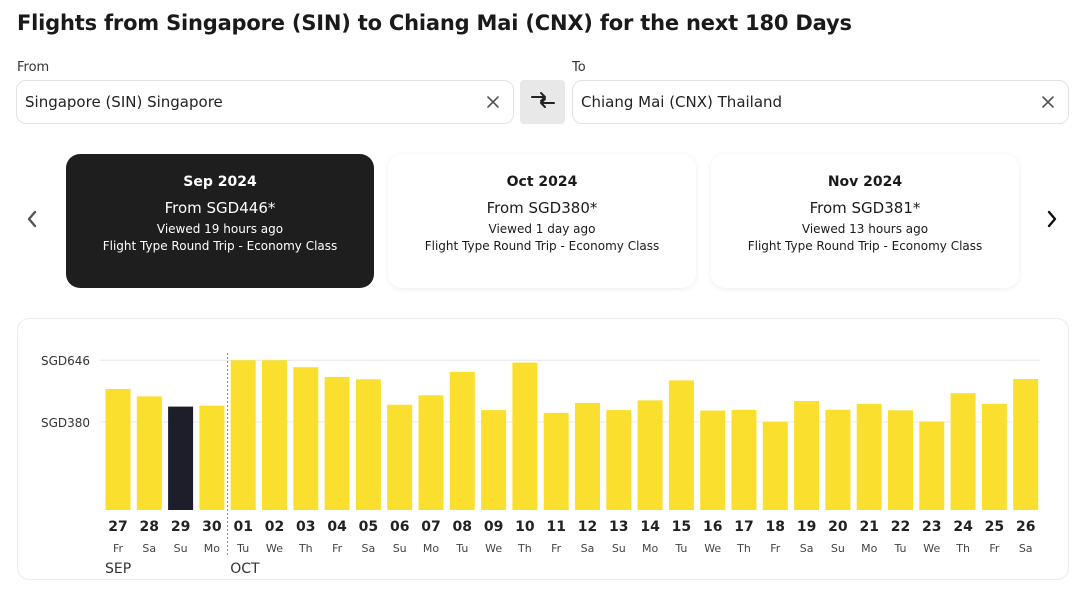 The image size is (1080, 590). I want to click on day-label: 16, so click(712, 527).